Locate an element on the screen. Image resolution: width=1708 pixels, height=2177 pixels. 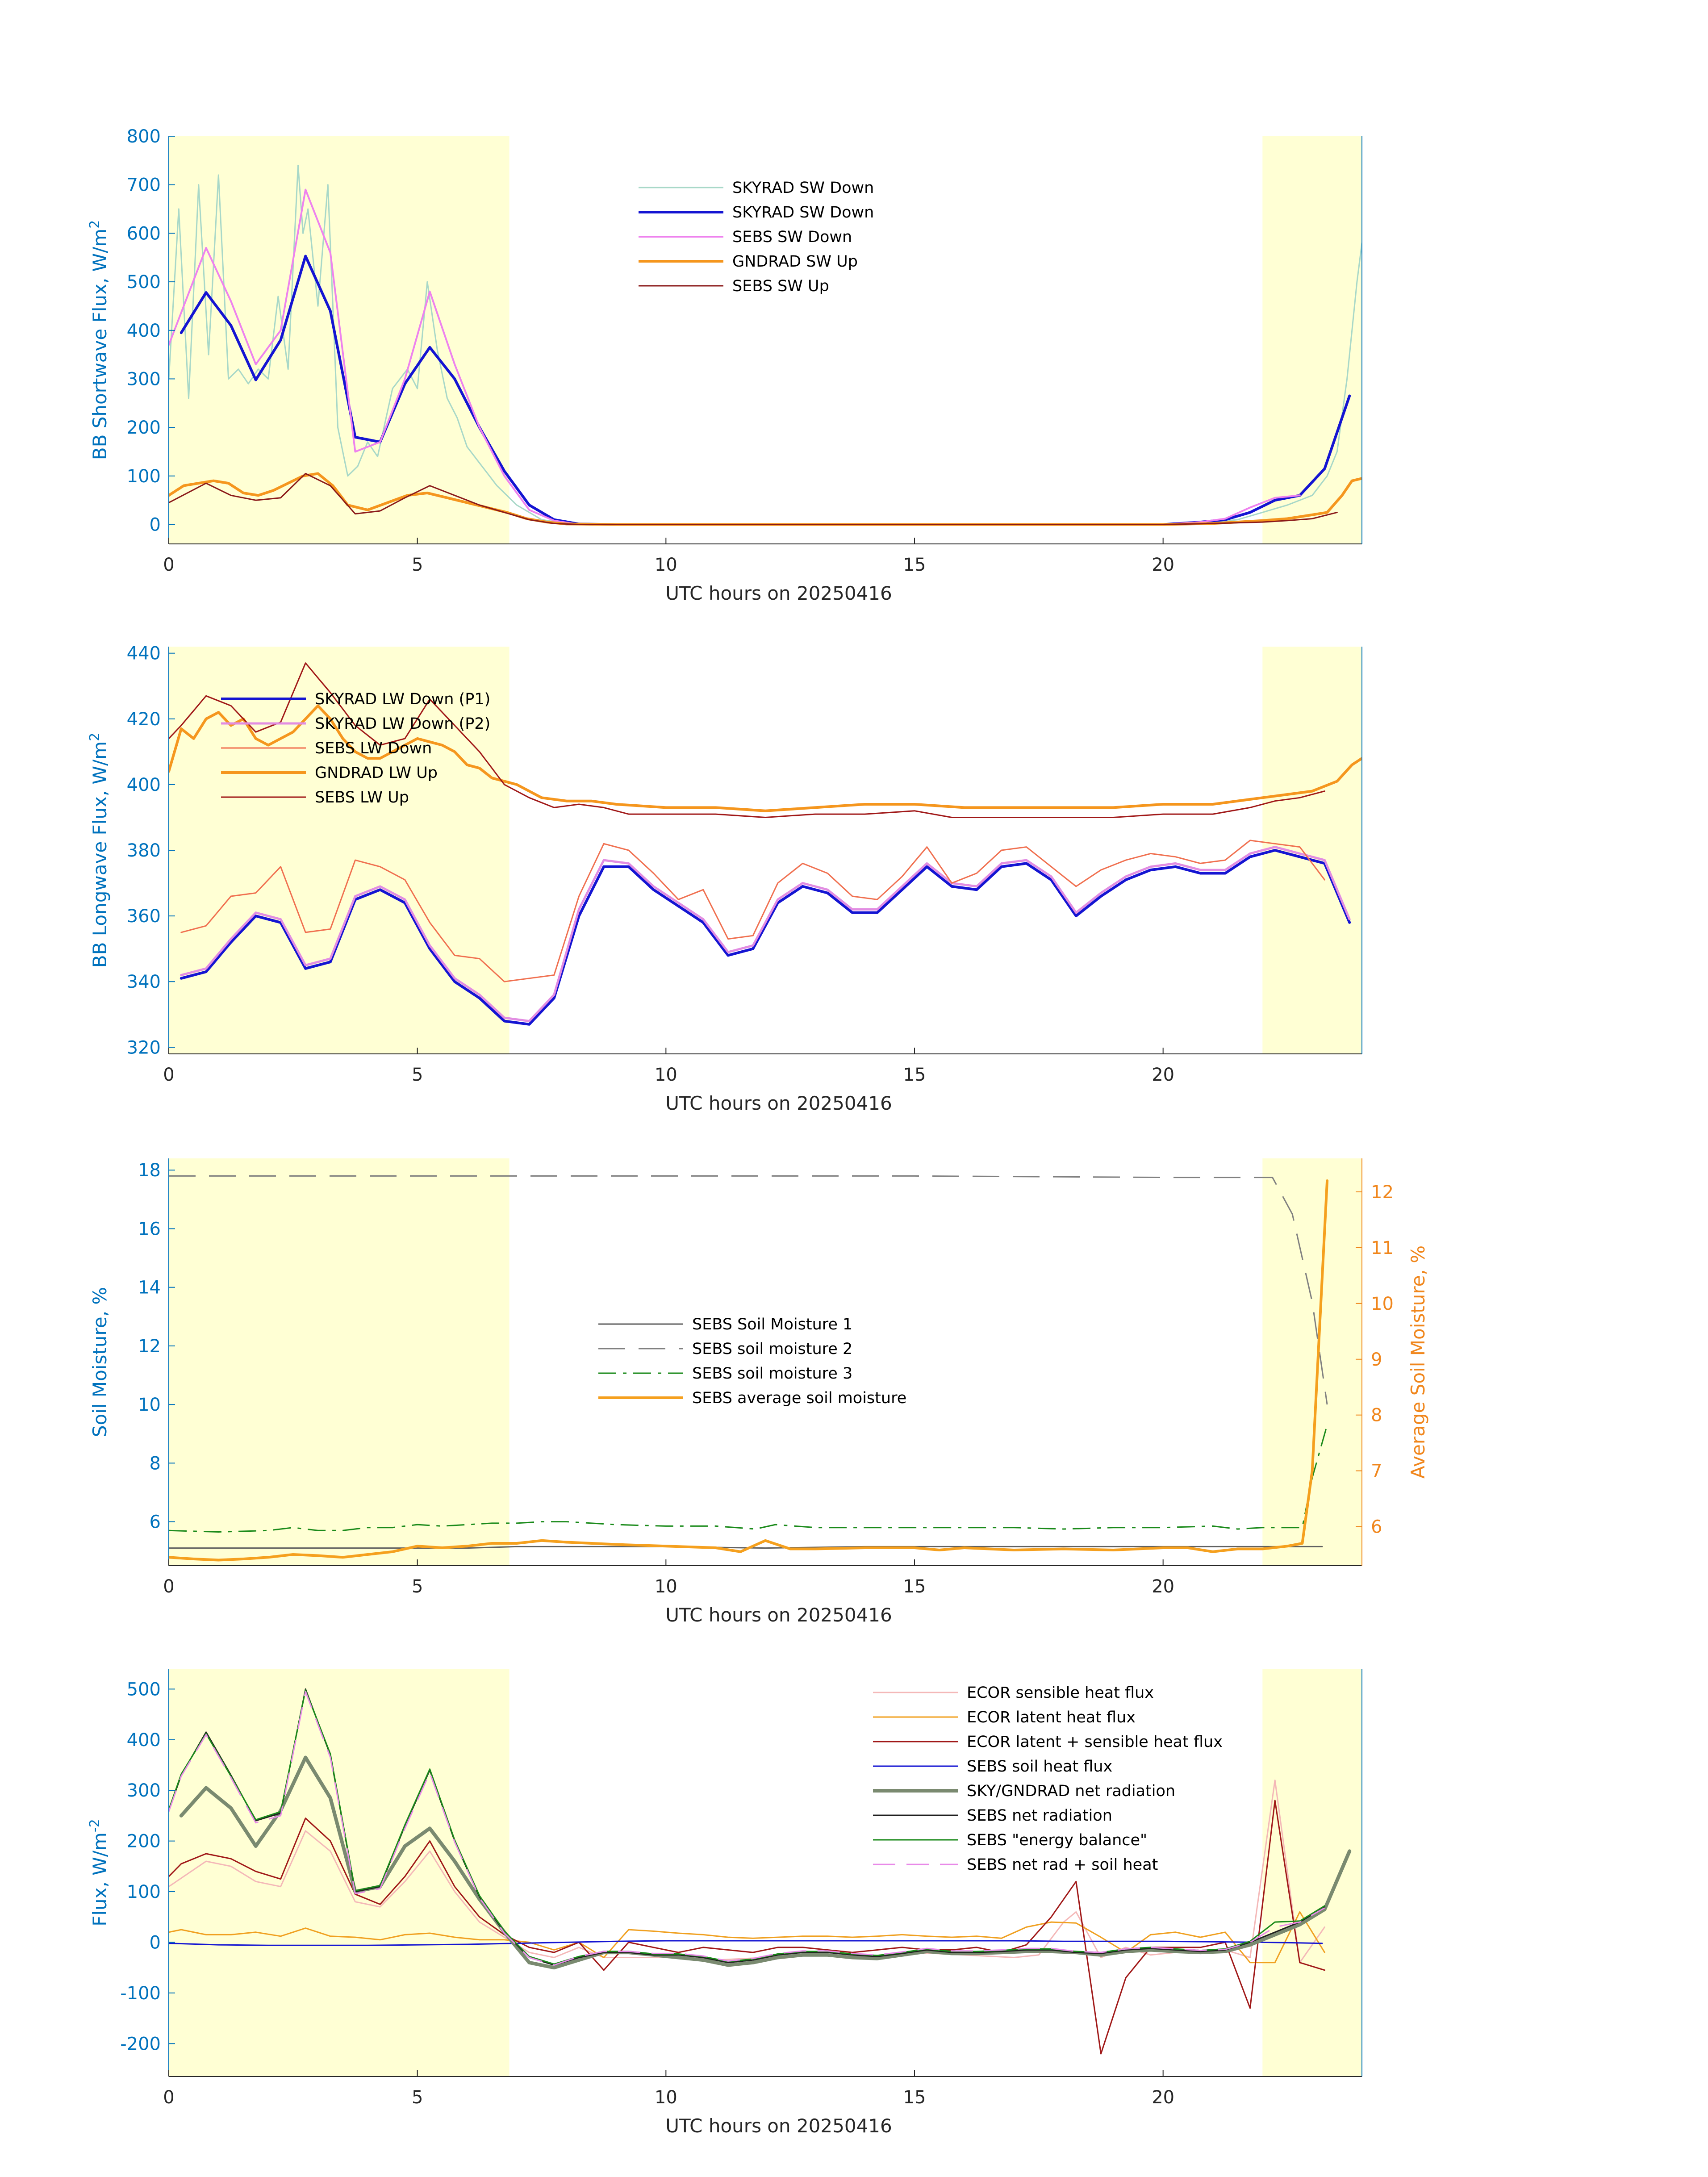
legend-entry: SEBS net rad + soil heat is located at coordinates (1062, 1865).